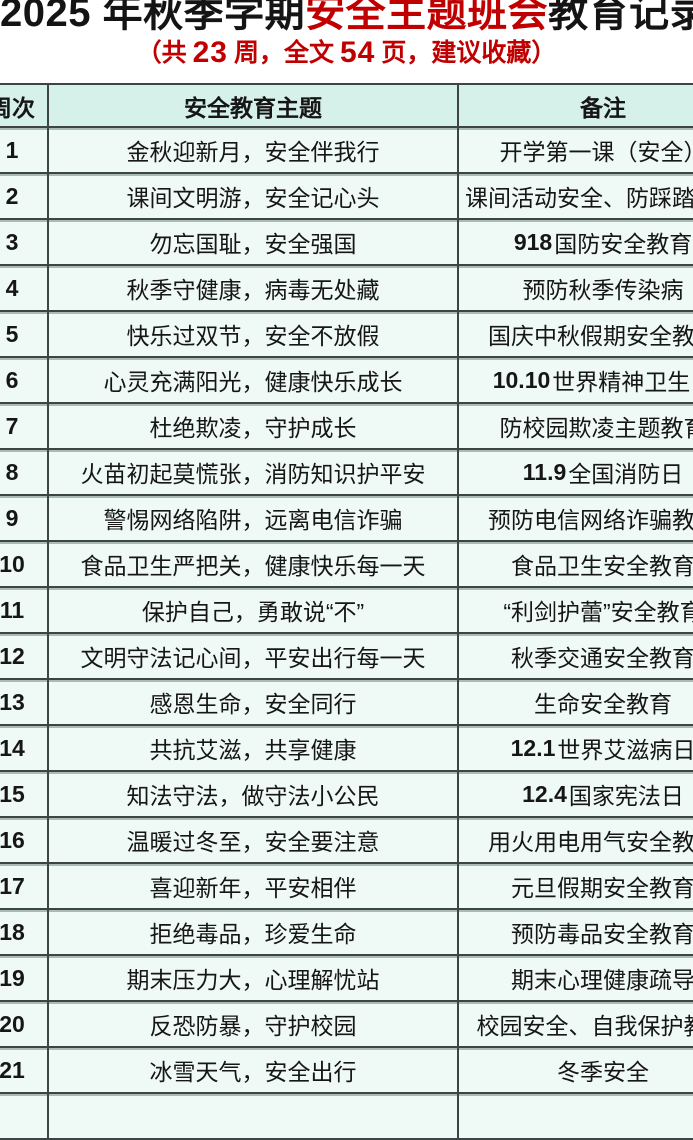 Image resolution: width=693 pixels, height=1140 pixels. I want to click on note-cell: 冬季安全, so click(575, 1070).